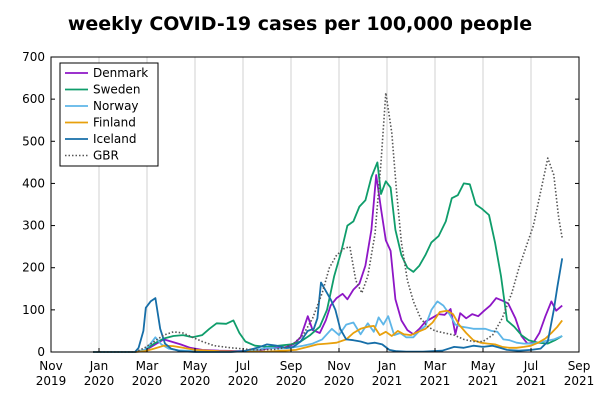  What do you see at coordinates (114, 123) in the screenshot?
I see `legend-label-finland: Finland` at bounding box center [114, 123].